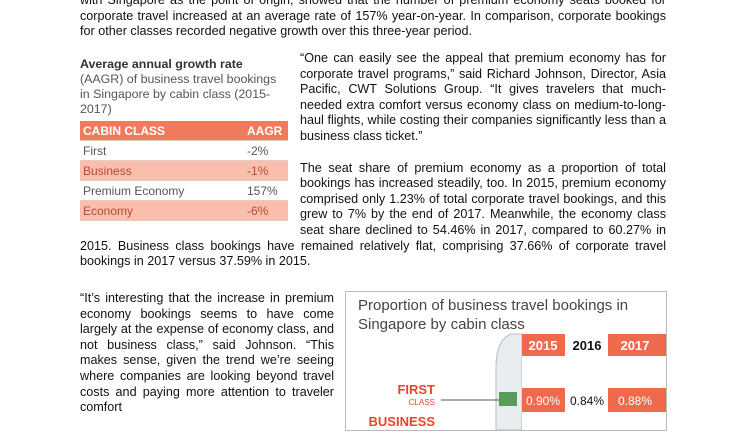 Image resolution: width=746 pixels, height=435 pixels. Describe the element at coordinates (587, 345) in the screenshot. I see `column-header: 2016` at that location.